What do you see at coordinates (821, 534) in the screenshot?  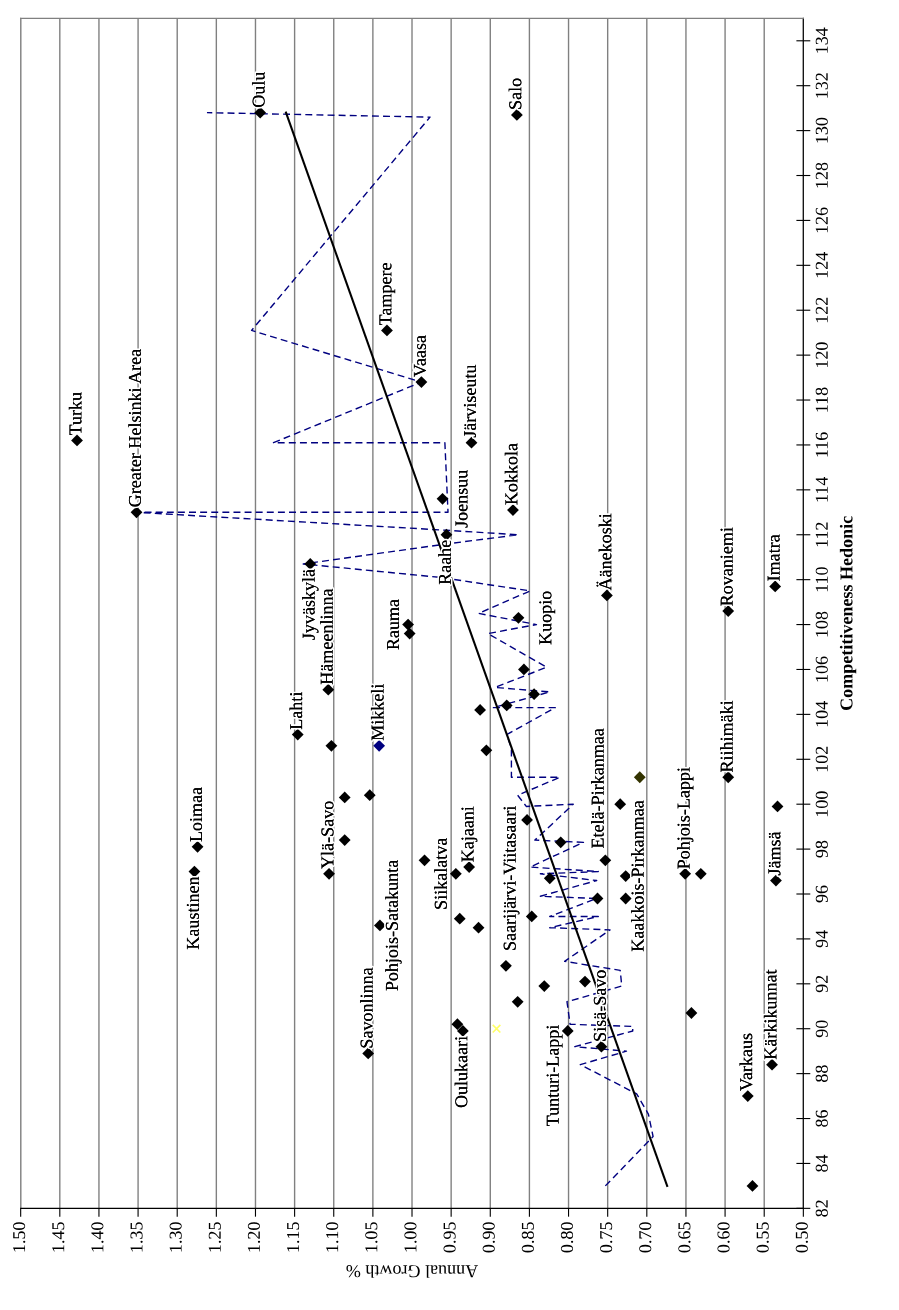 I see `y-tick-label: 112` at bounding box center [821, 534].